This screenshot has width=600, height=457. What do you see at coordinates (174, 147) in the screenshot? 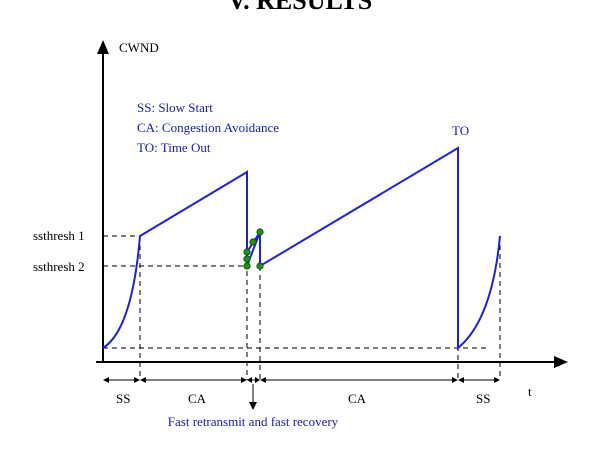
I see `legend-time-out: TO: Time Out` at bounding box center [174, 147].